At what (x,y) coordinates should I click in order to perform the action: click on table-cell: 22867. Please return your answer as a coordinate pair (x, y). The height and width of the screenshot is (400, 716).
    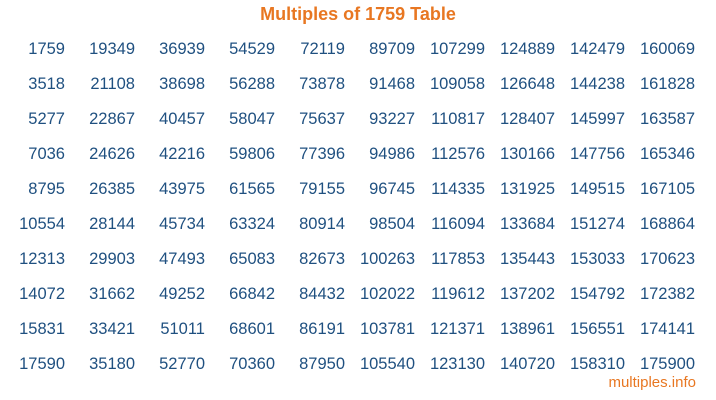
    Looking at the image, I should click on (112, 119).